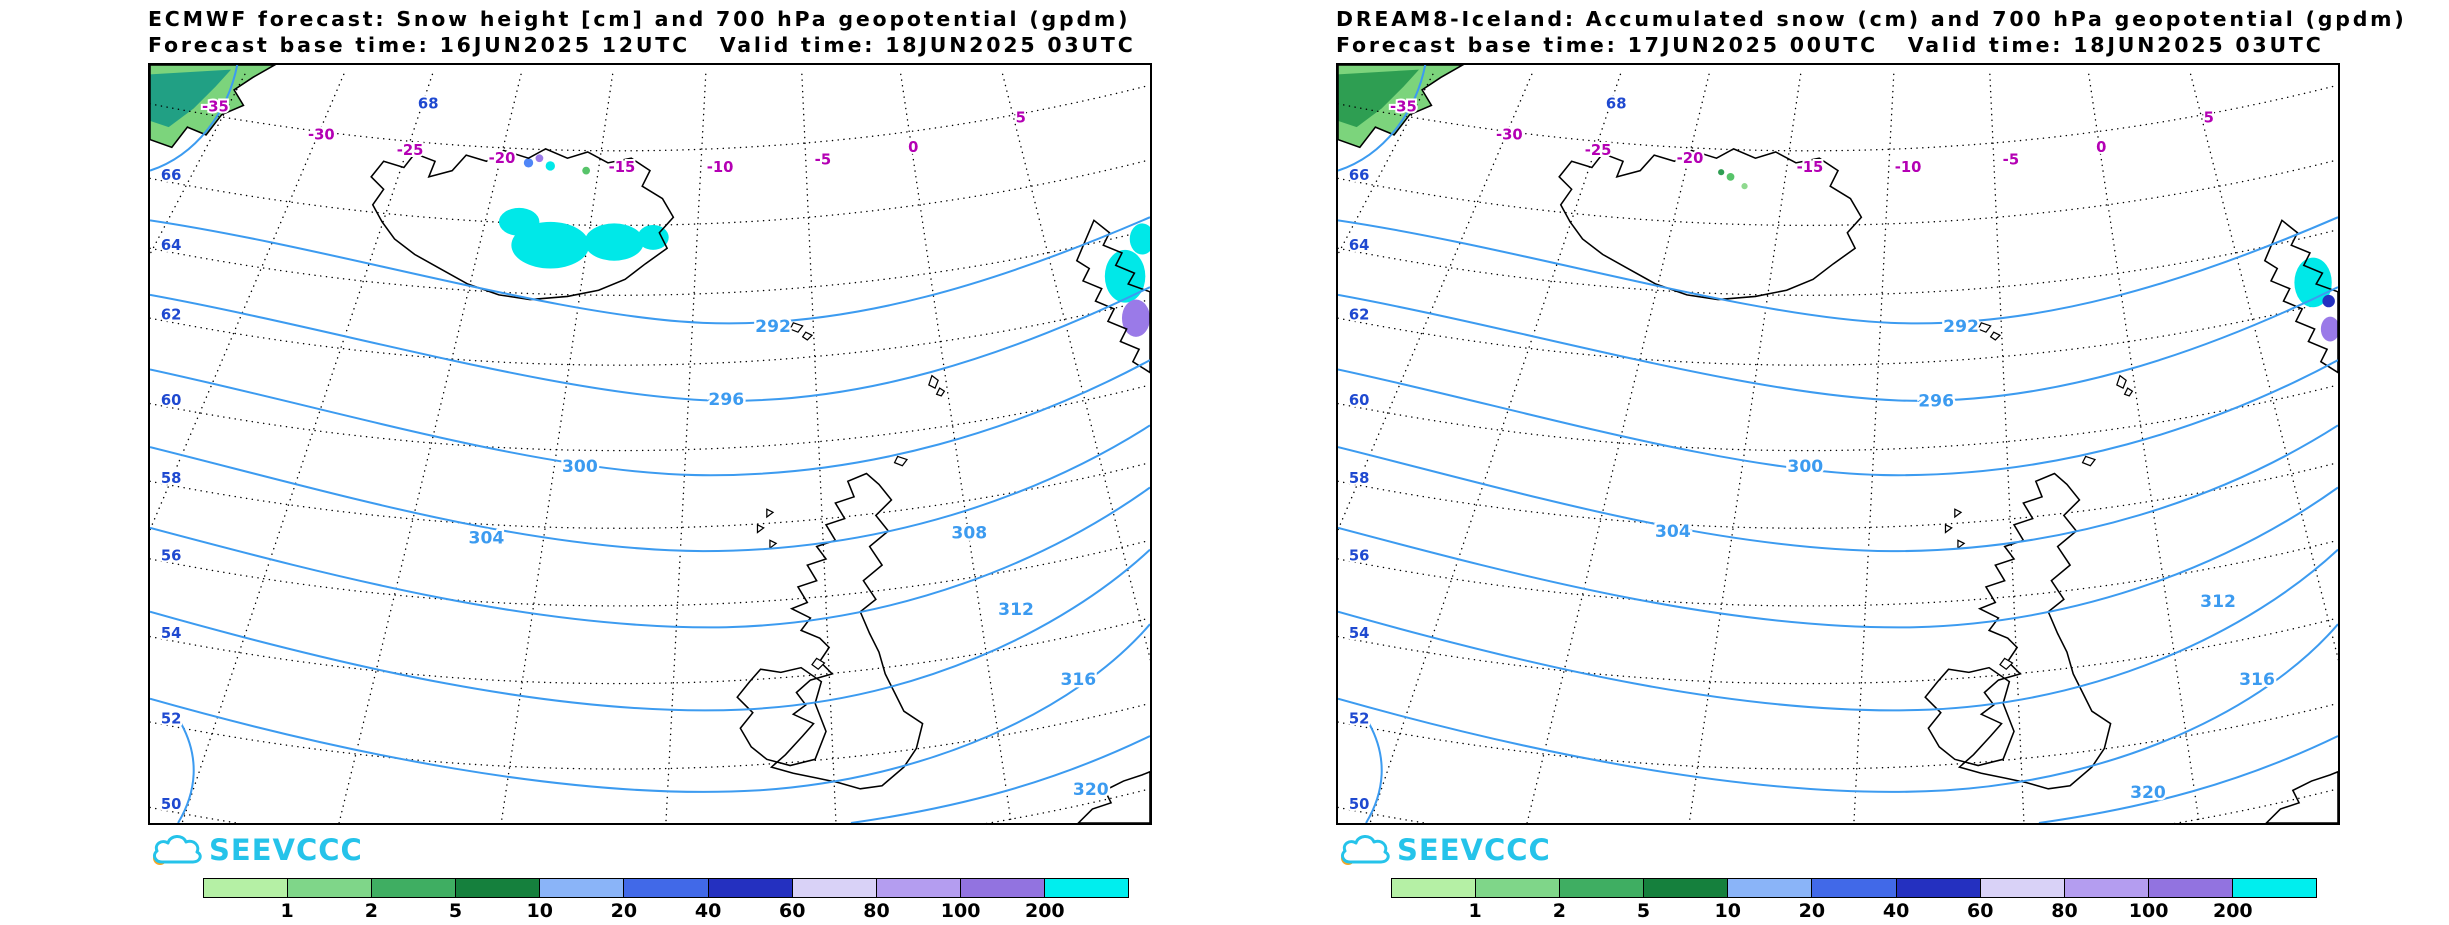 Image resolution: width=2449 pixels, height=925 pixels. I want to click on snow-areas, so click(824, 245).